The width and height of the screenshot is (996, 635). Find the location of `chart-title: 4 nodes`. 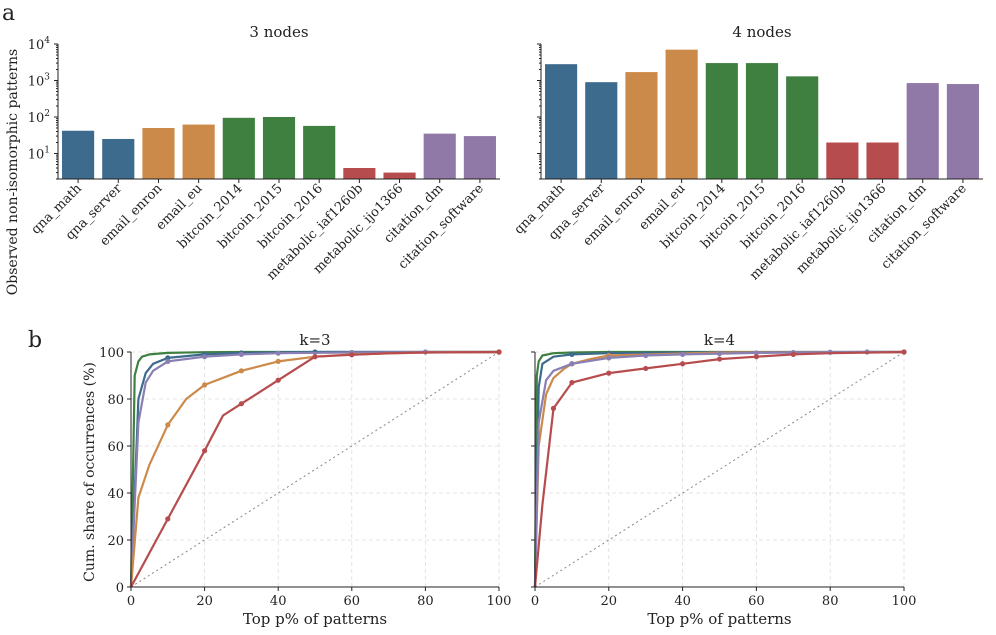

chart-title: 4 nodes is located at coordinates (761, 32).